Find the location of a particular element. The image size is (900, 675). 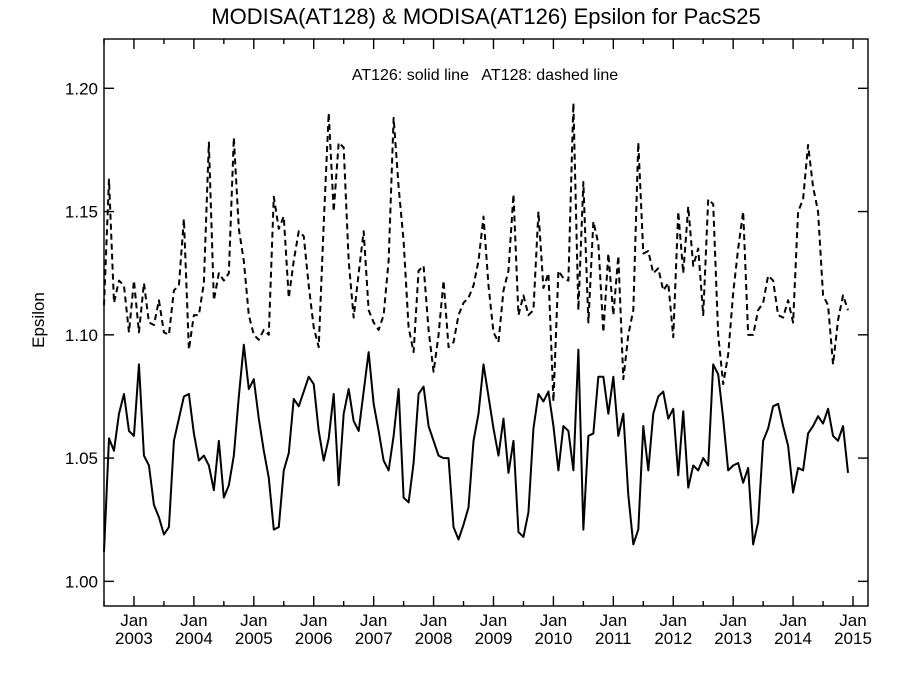

x-tick-year-label: 2015 is located at coordinates (853, 638).